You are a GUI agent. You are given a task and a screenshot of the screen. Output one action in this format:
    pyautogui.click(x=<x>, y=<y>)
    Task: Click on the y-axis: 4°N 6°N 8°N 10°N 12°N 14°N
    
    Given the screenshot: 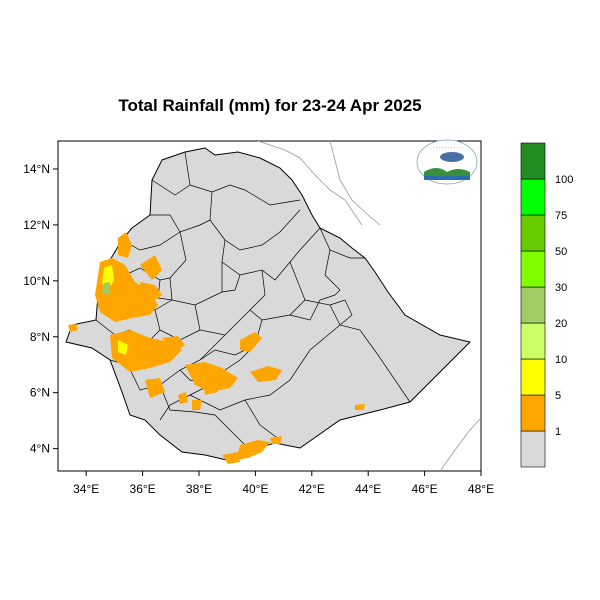 What is the action you would take?
    pyautogui.click(x=40, y=309)
    